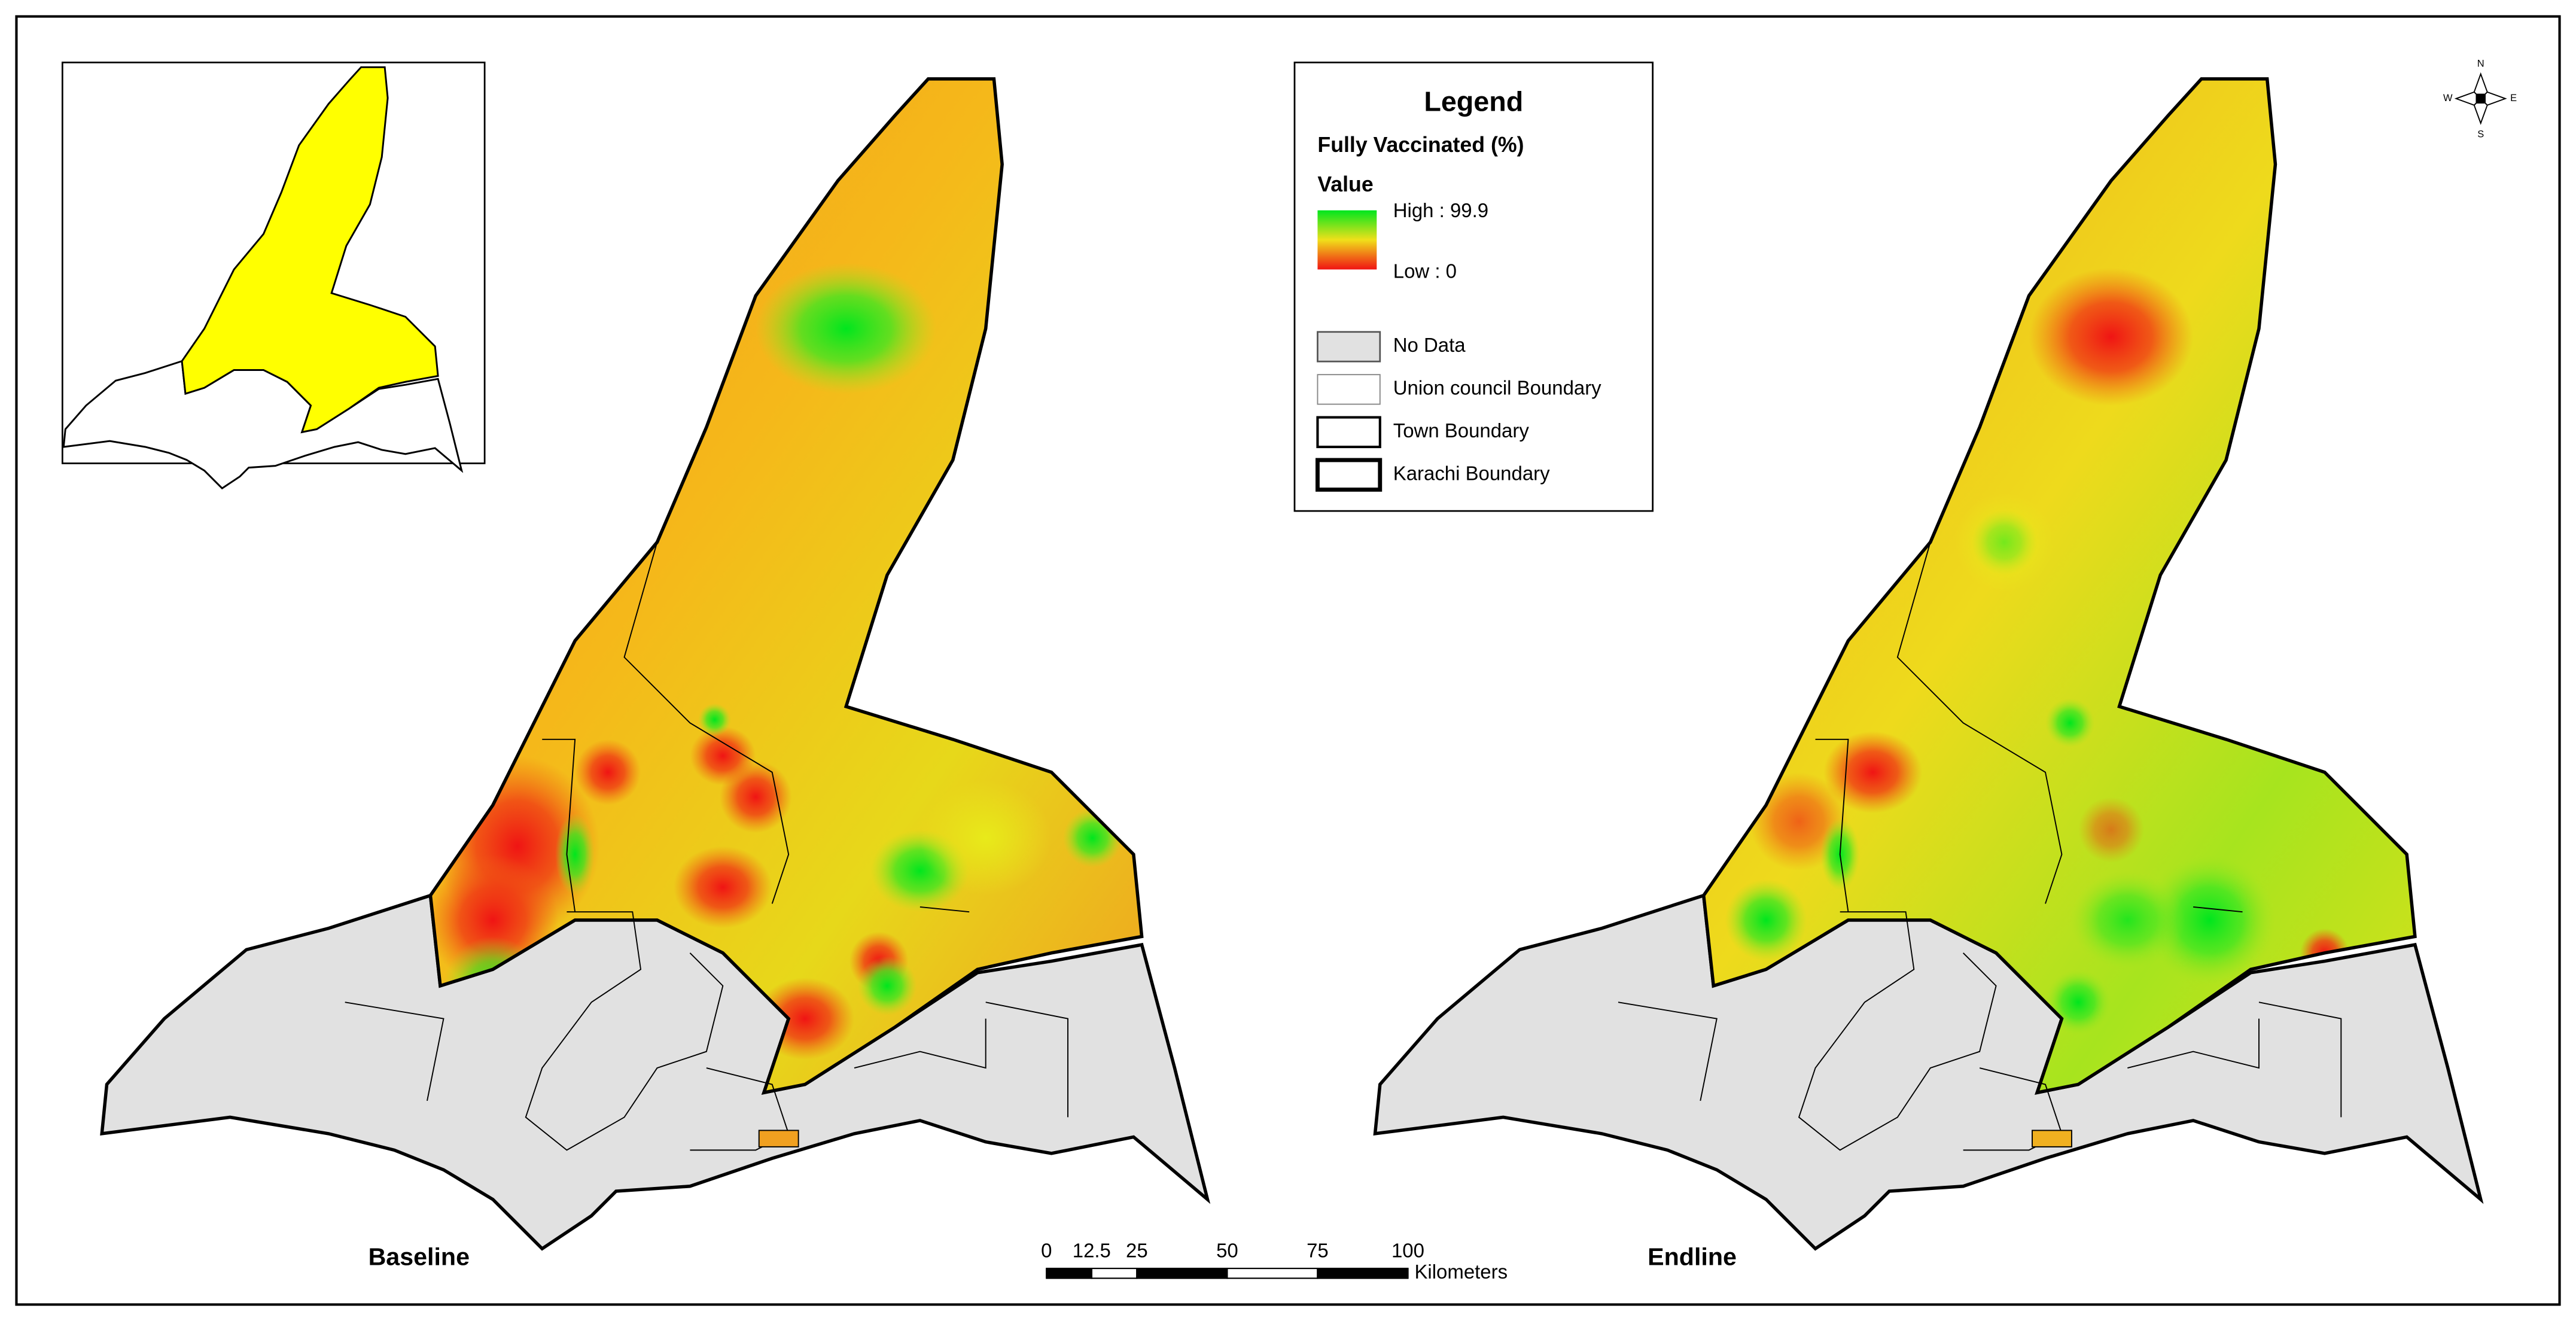  What do you see at coordinates (1046, 1250) in the screenshot?
I see `scale-label: 0` at bounding box center [1046, 1250].